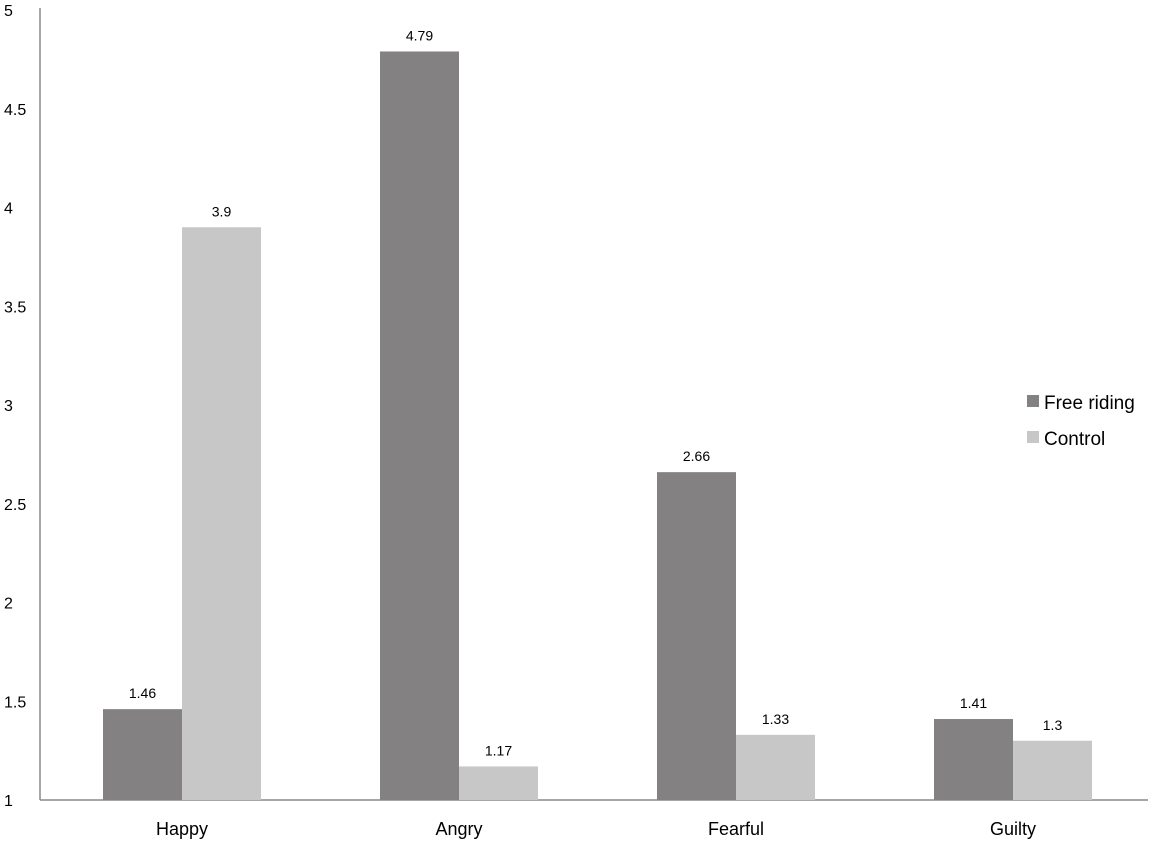 The image size is (1158, 849). I want to click on legend-label: Control, so click(1074, 439).